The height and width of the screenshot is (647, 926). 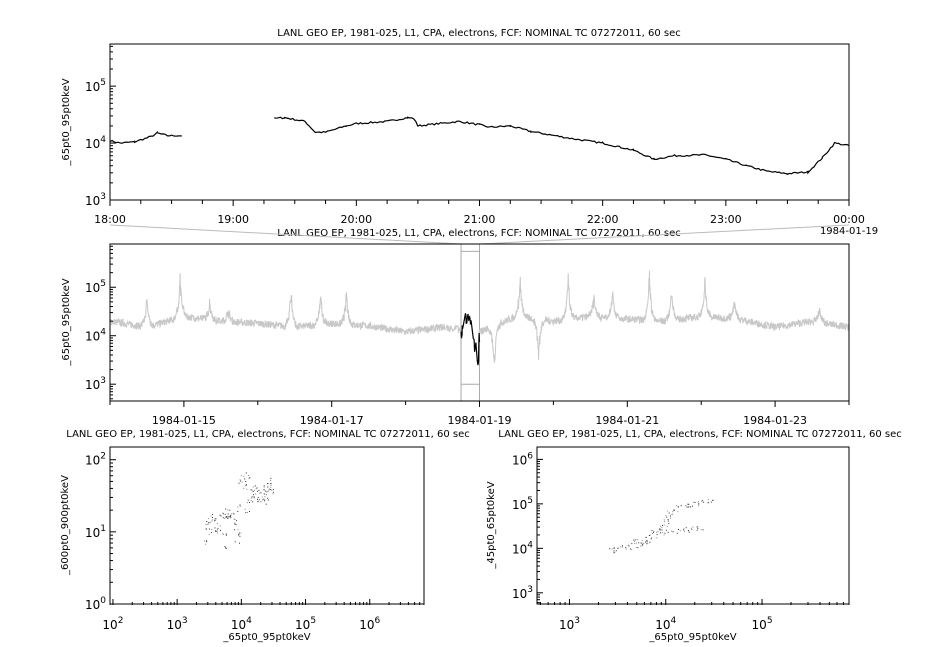 What do you see at coordinates (470, 339) in the screenshot?
I see `panel2-highlight-line` at bounding box center [470, 339].